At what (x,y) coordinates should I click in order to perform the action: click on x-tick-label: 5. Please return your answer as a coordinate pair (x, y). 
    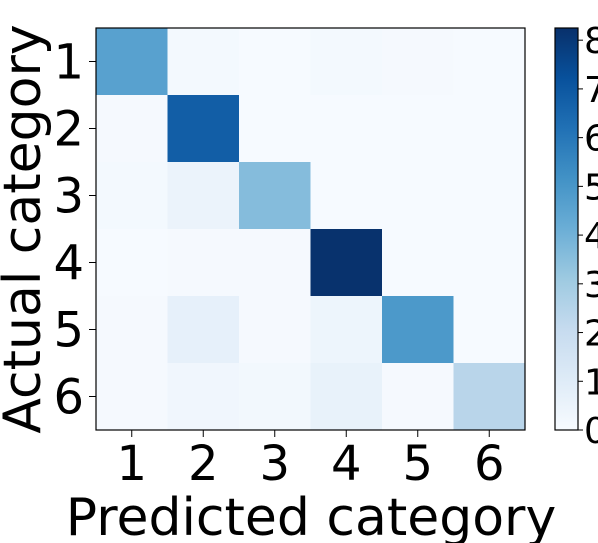
    Looking at the image, I should click on (417, 464).